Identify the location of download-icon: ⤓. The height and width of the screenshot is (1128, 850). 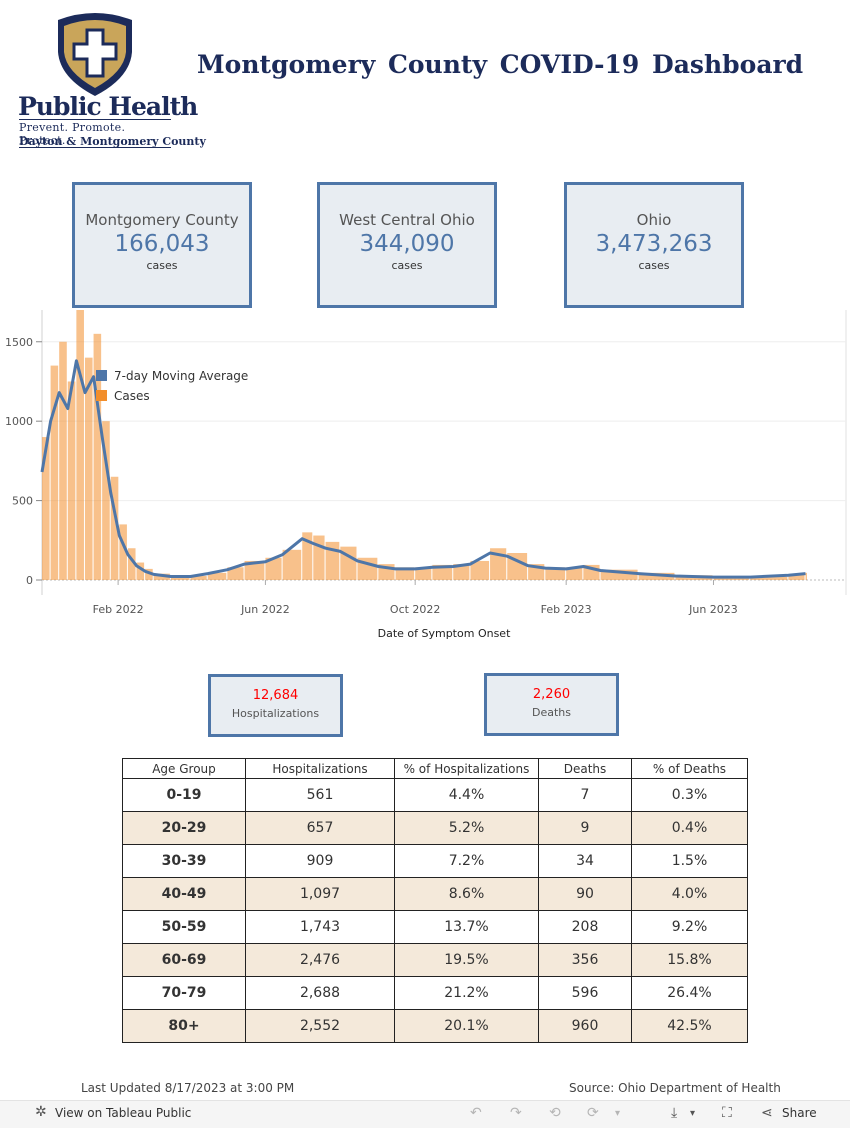
(674, 1113).